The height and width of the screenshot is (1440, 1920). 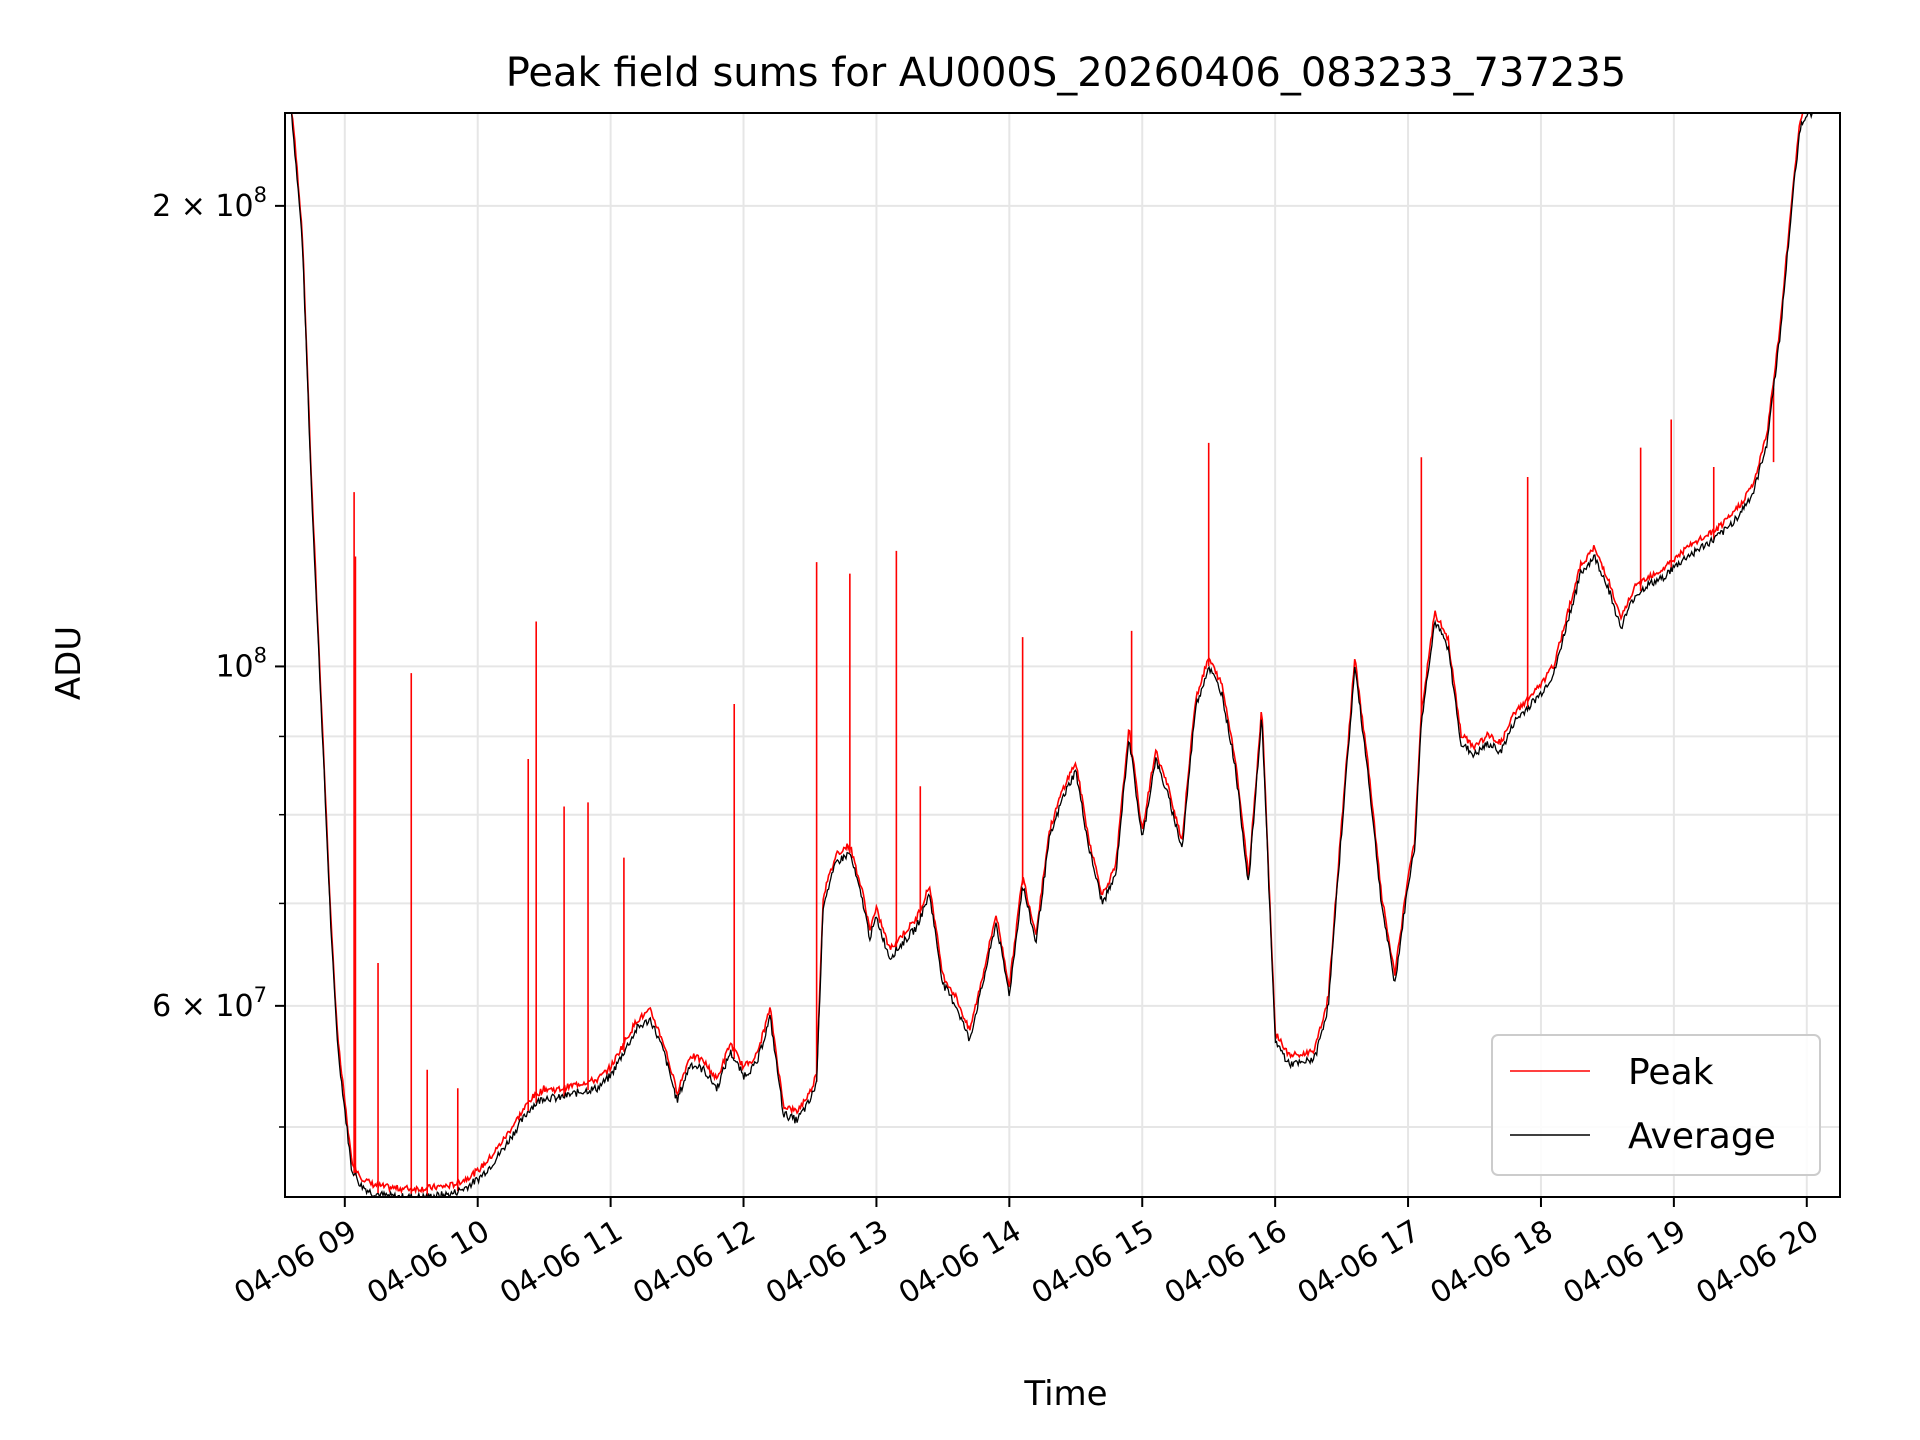 What do you see at coordinates (69, 663) in the screenshot?
I see `y-axis-label: ADU` at bounding box center [69, 663].